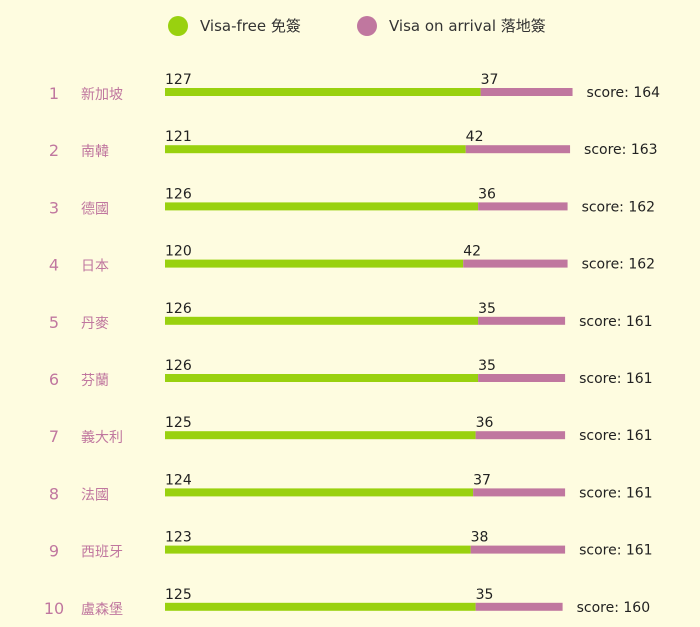 The width and height of the screenshot is (700, 627). I want to click on rank-label: 3, so click(54, 207).